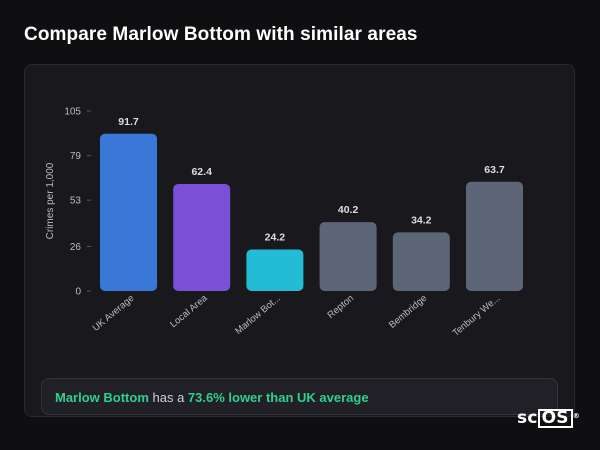  I want to click on data-label: 63.7, so click(494, 170).